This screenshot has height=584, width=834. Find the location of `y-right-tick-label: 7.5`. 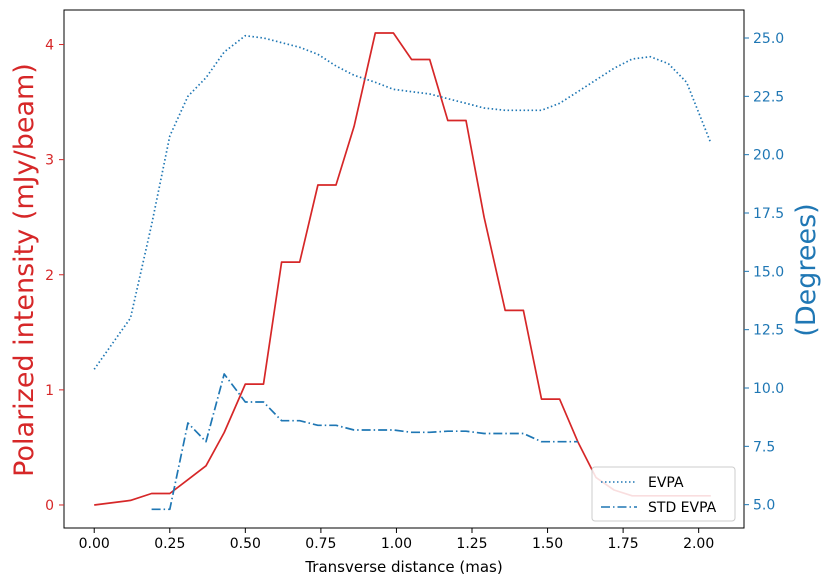

y-right-tick-label: 7.5 is located at coordinates (764, 447).